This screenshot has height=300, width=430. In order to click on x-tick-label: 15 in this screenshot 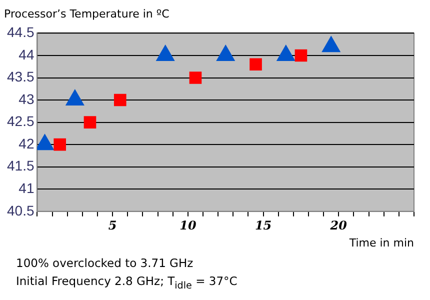, I will do `click(263, 225)`.